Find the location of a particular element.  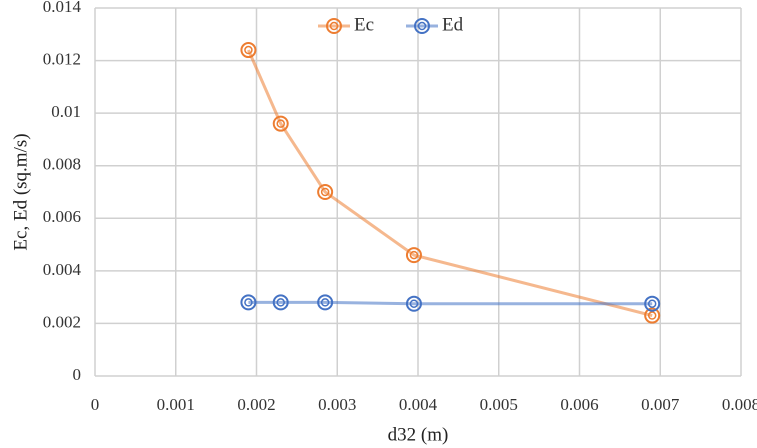

y-tick-label: 0.01 is located at coordinates (66, 111).